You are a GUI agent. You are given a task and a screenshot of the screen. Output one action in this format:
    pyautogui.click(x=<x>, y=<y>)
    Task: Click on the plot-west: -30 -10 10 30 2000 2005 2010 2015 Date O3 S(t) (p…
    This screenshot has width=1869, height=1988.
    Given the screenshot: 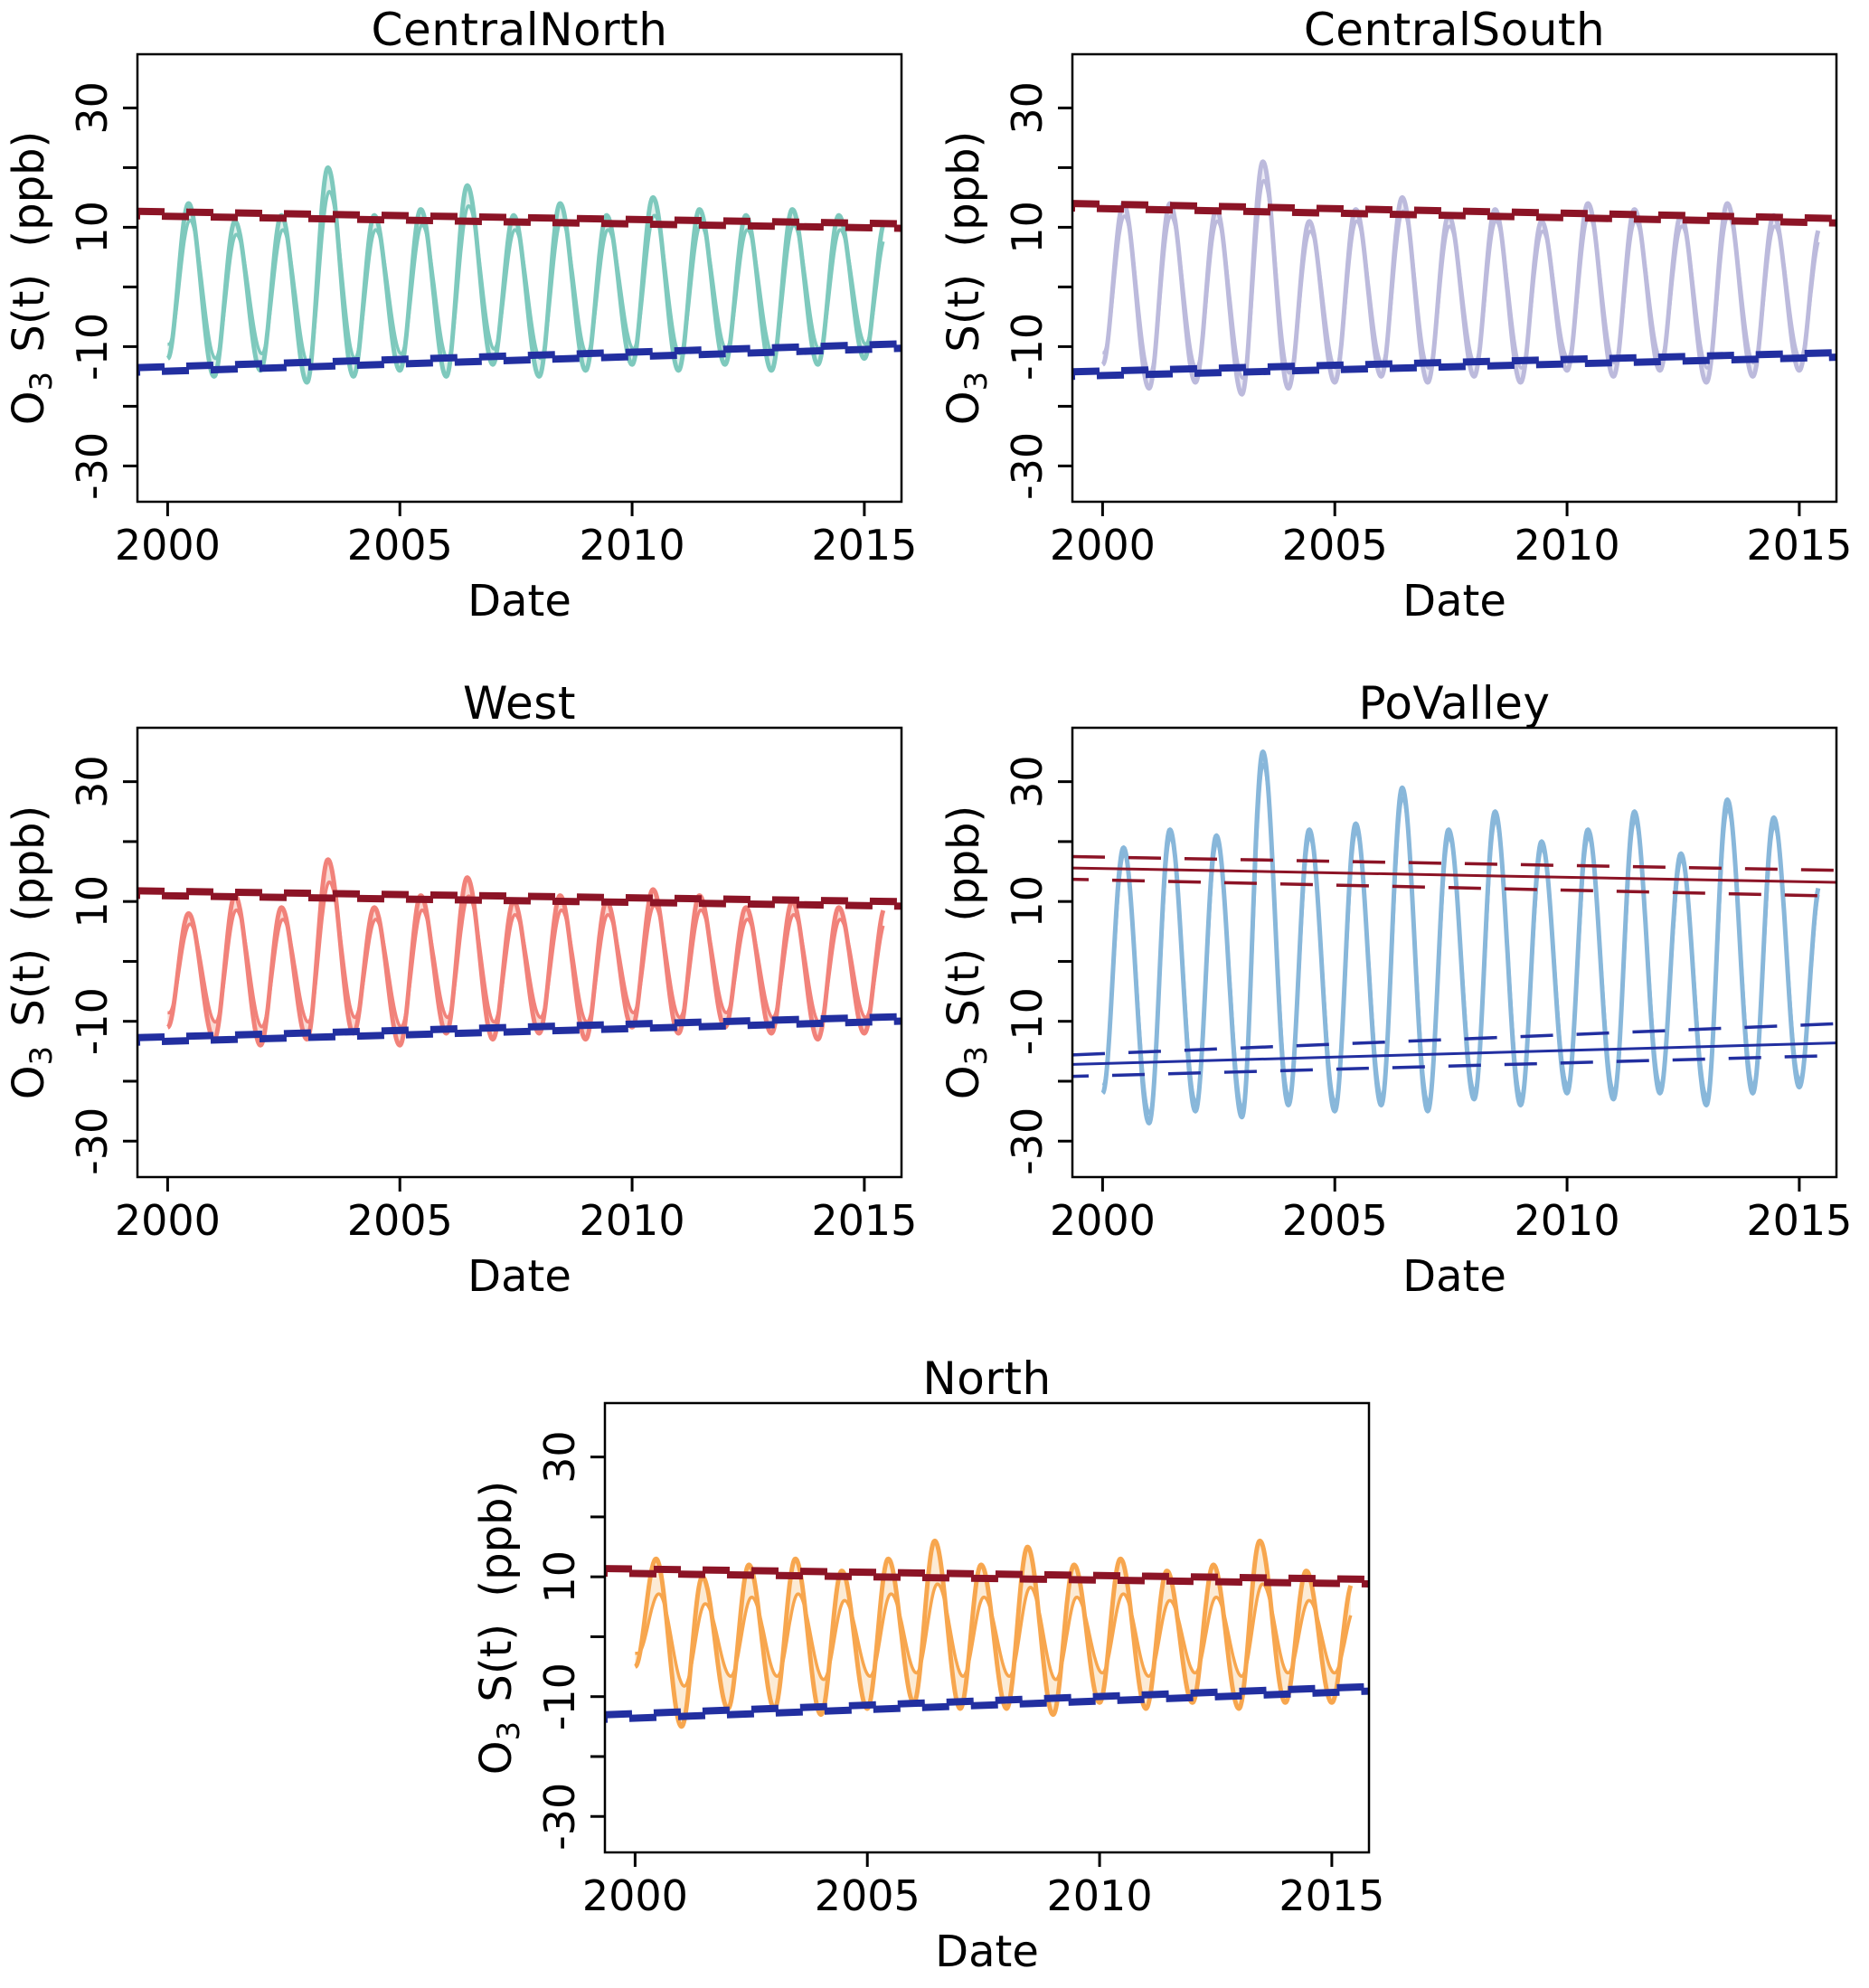 What is the action you would take?
    pyautogui.click(x=461, y=1014)
    